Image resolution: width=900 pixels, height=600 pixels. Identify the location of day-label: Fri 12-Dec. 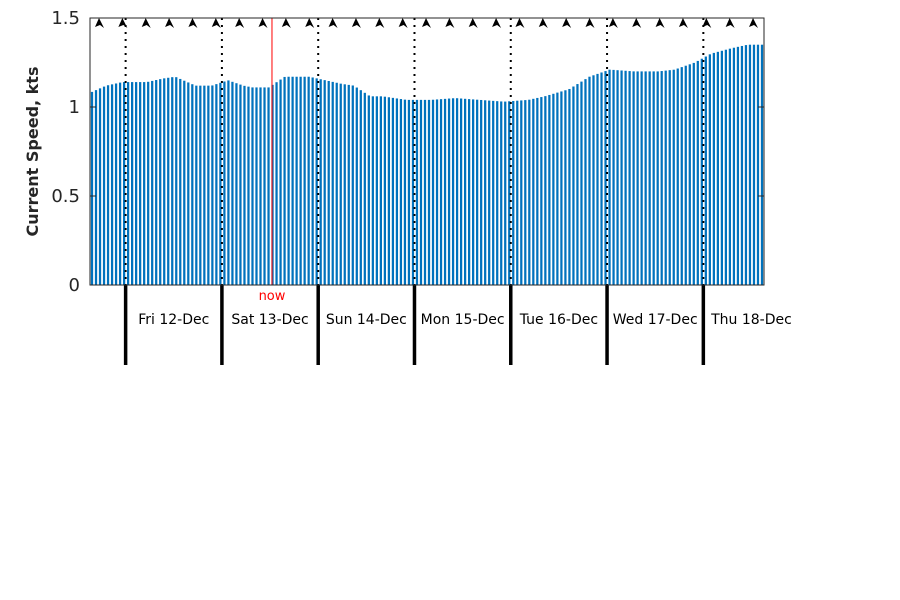
(173, 320).